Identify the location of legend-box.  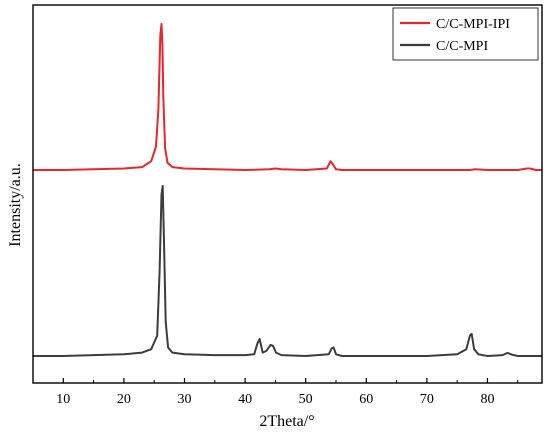
(465, 34).